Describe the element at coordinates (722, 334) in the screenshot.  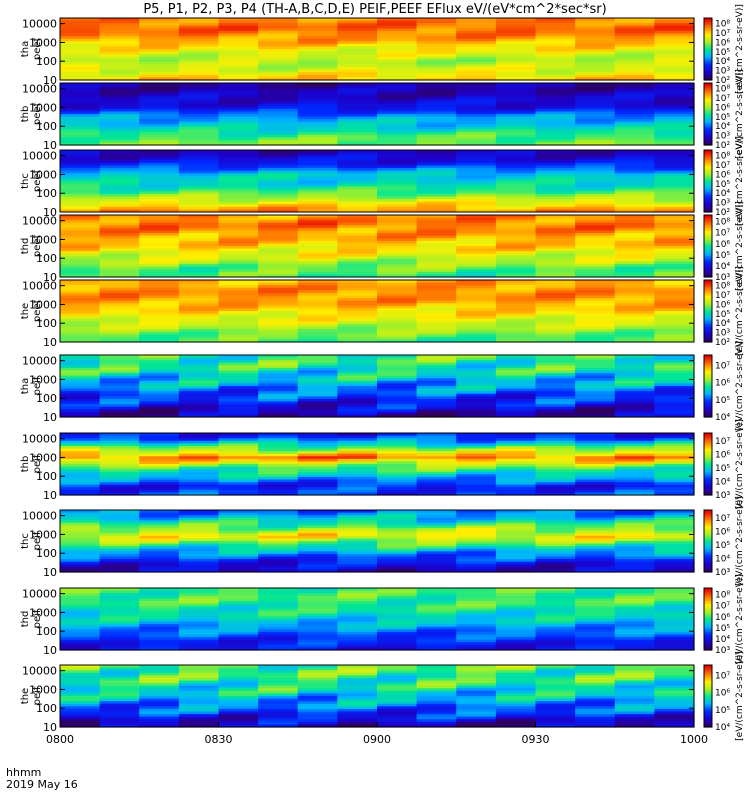
I see `colorbar-tick-label: 10³` at that location.